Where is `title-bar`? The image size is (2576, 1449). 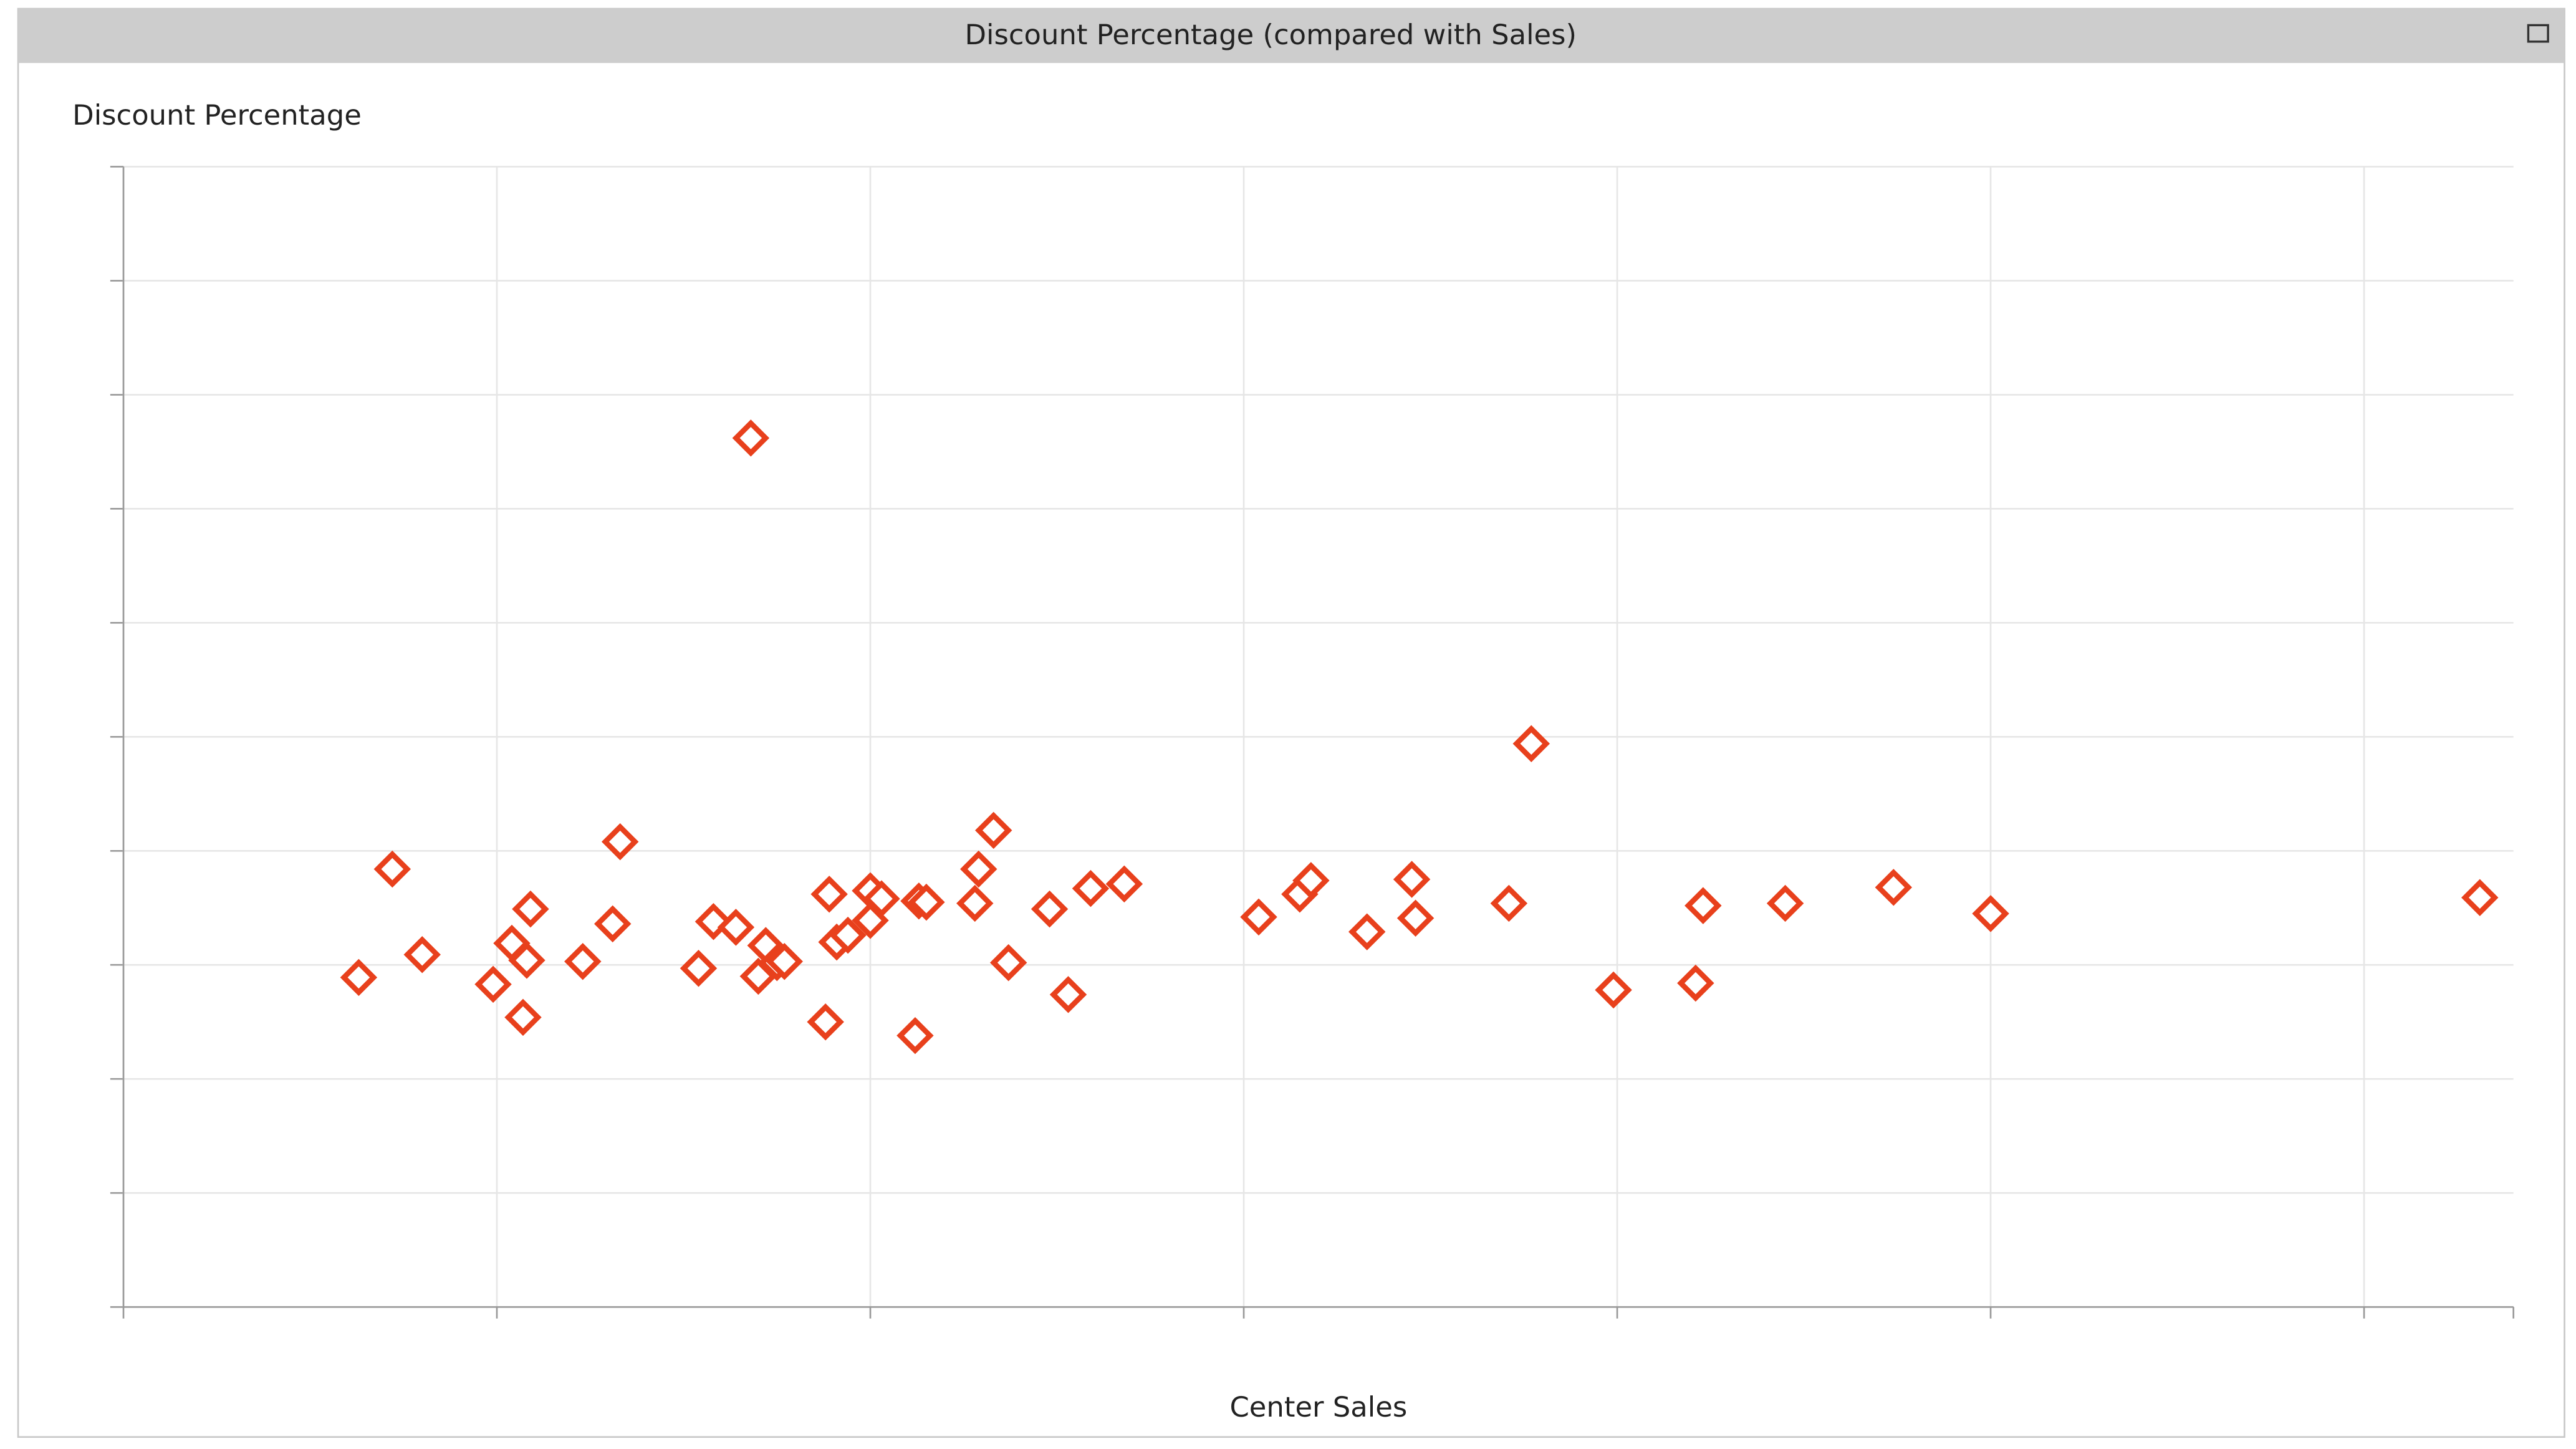
title-bar is located at coordinates (1291, 36).